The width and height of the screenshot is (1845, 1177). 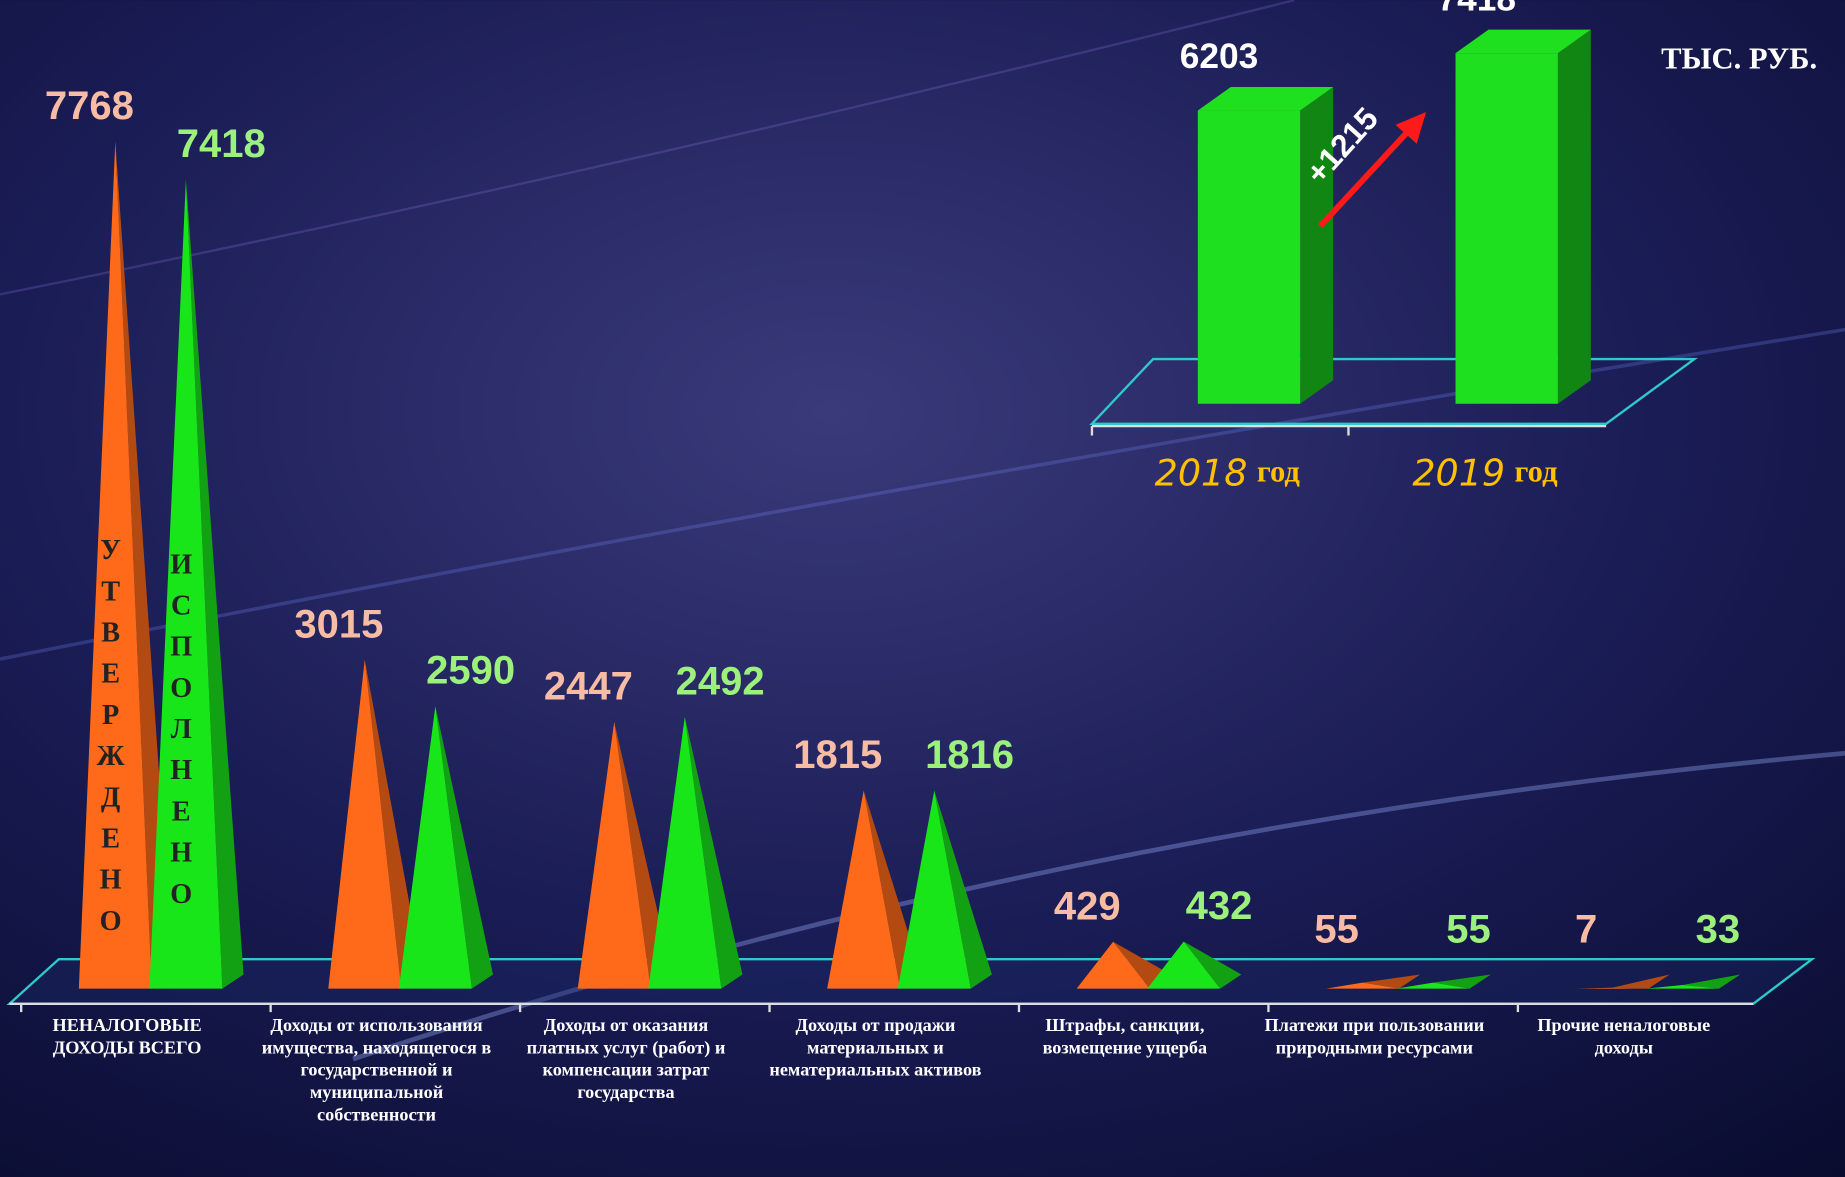 What do you see at coordinates (837, 755) in the screenshot?
I see `value-label: 1815` at bounding box center [837, 755].